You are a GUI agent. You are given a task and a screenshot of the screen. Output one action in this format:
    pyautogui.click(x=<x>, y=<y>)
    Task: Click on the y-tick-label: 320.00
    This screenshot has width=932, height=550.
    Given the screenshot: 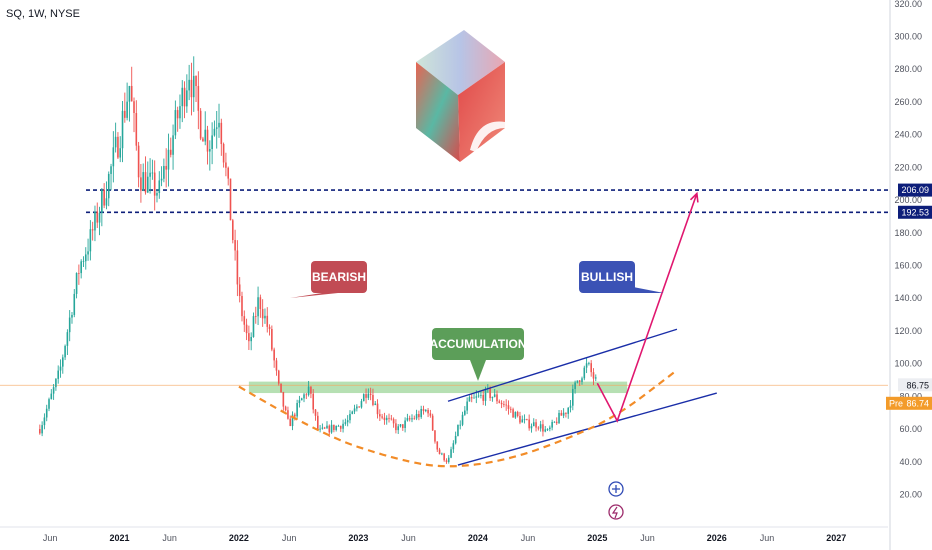 What is the action you would take?
    pyautogui.click(x=908, y=4)
    